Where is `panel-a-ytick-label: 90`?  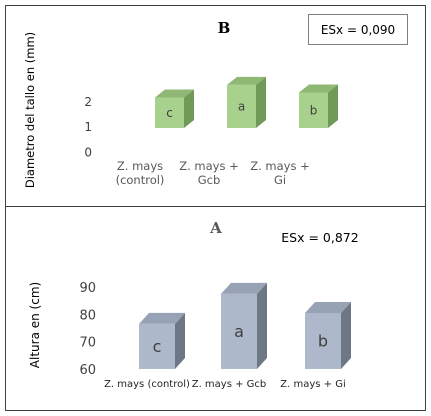 panel-a-ytick-label: 90 is located at coordinates (87, 288).